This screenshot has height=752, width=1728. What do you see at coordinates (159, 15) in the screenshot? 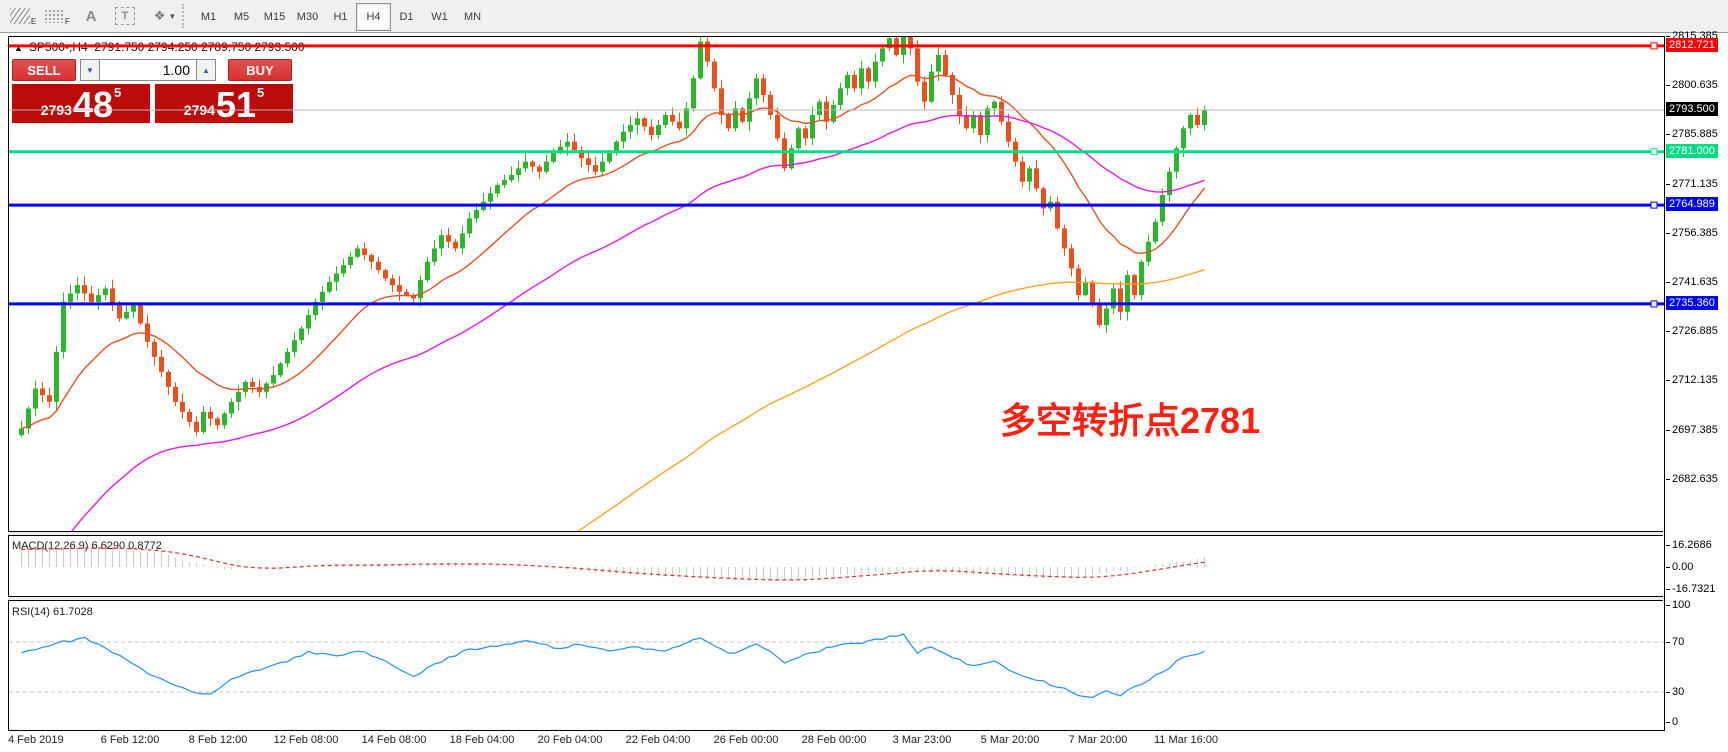
I see `arrows-glyph: ❖` at bounding box center [159, 15].